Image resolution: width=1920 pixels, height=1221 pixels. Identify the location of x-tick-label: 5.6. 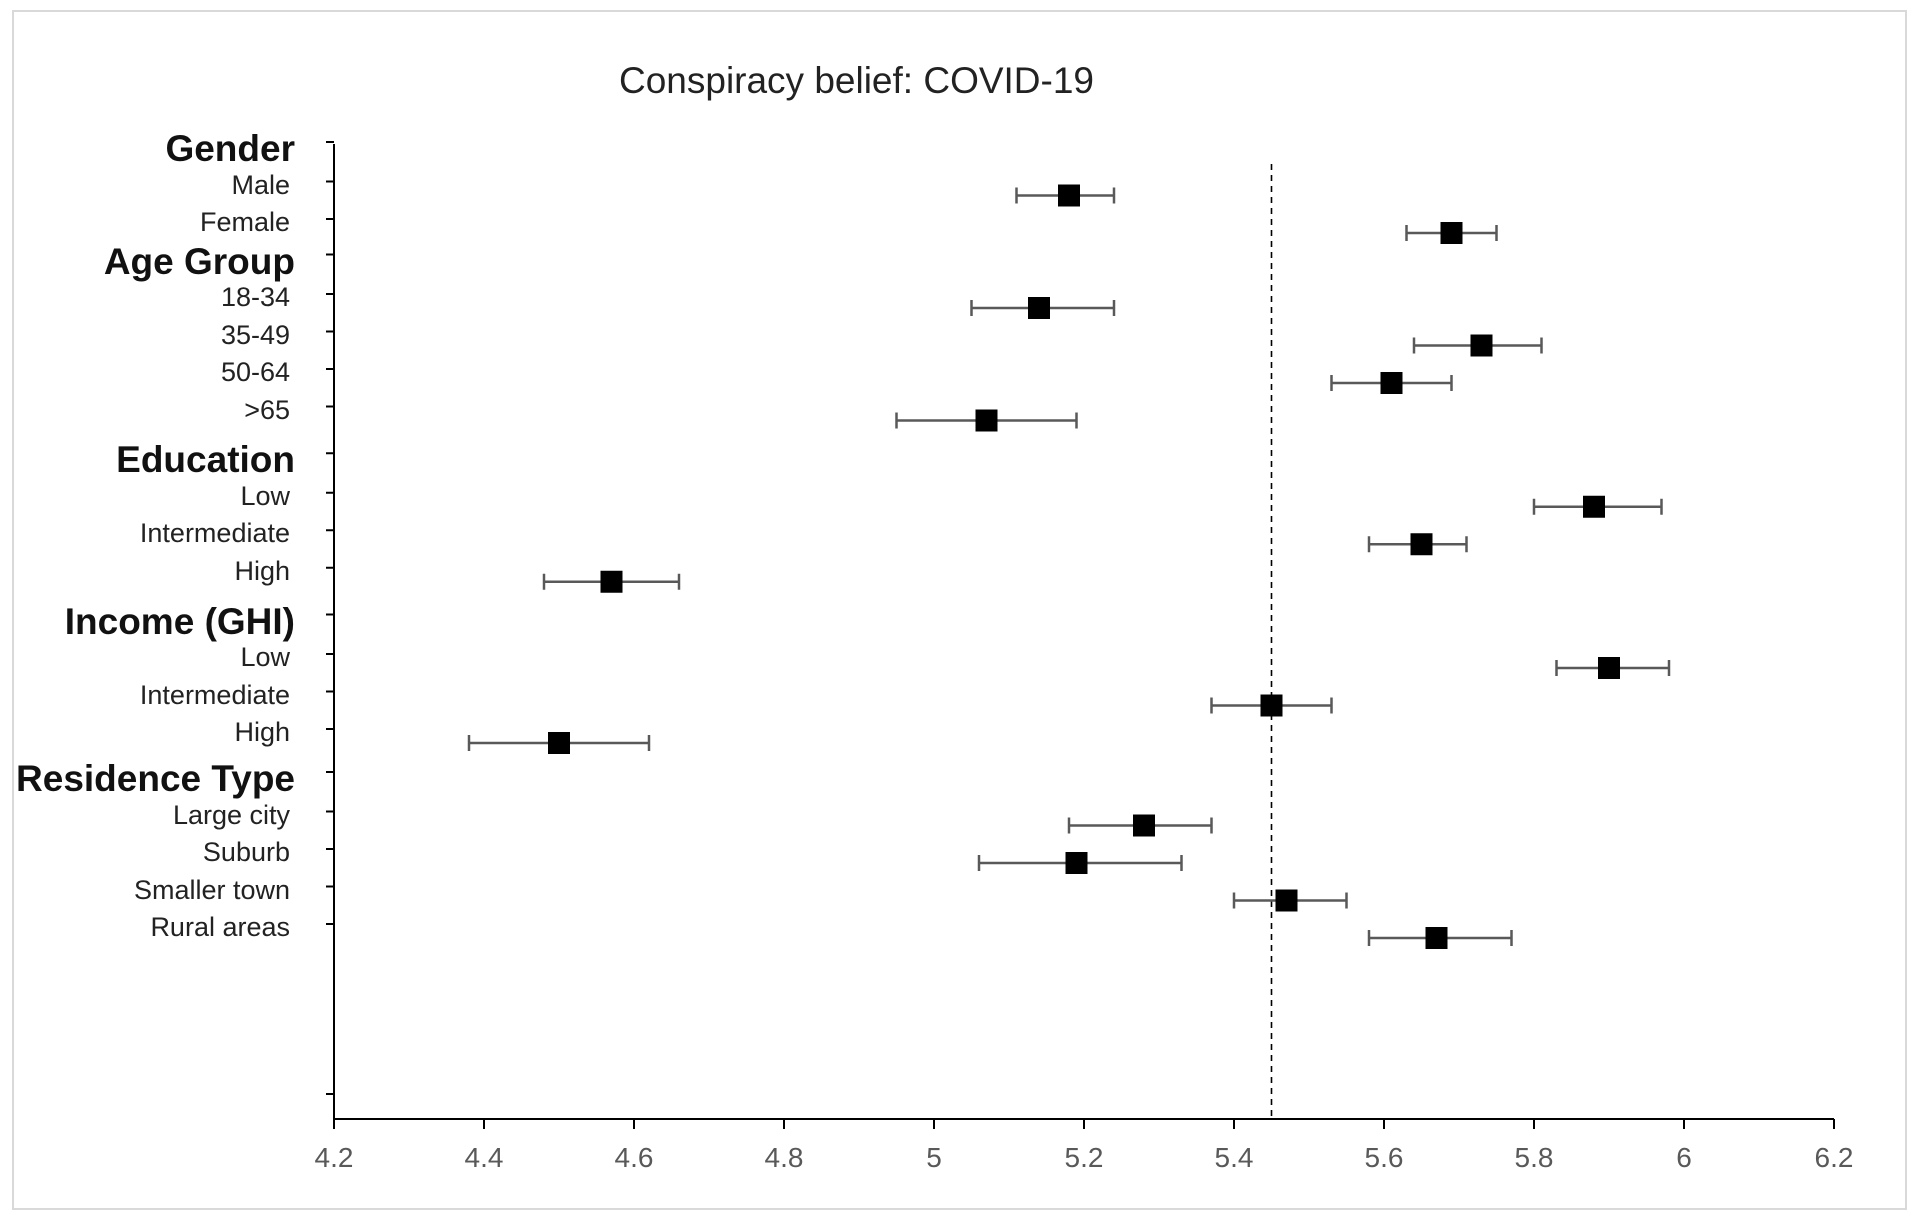
(1384, 1157).